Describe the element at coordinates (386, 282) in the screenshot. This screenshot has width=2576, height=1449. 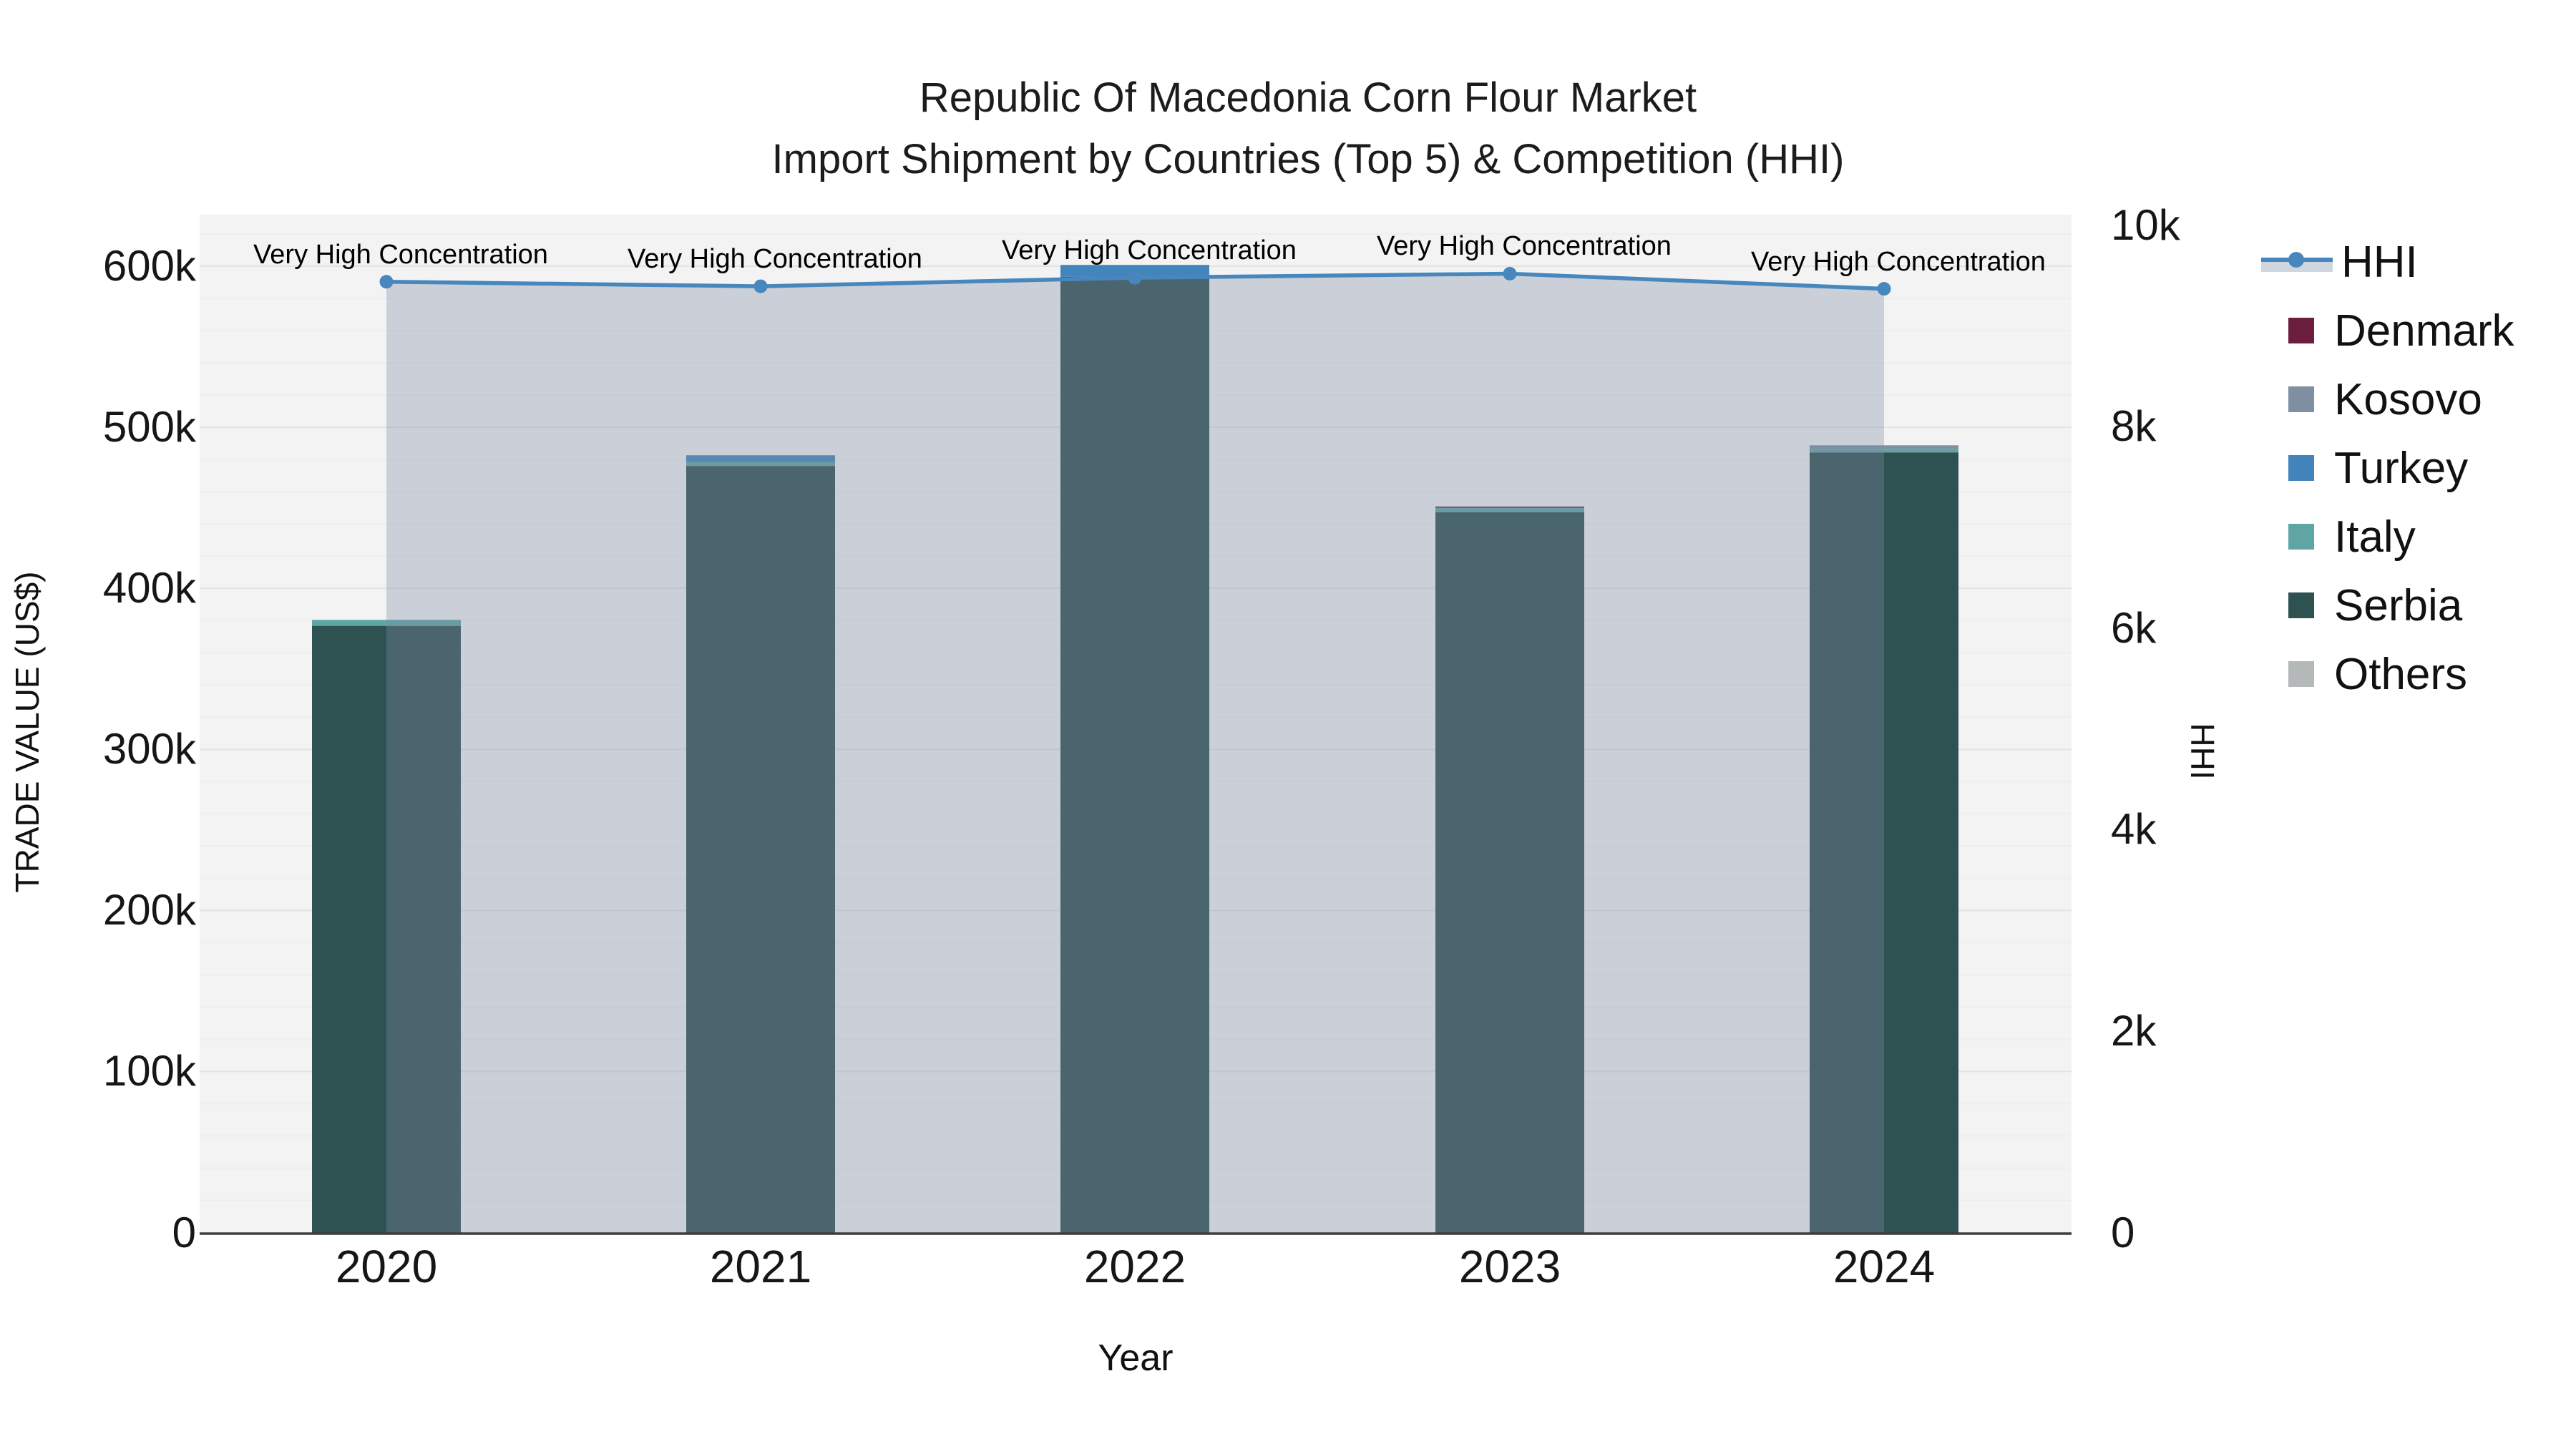
I see `hhi-marker-2020` at that location.